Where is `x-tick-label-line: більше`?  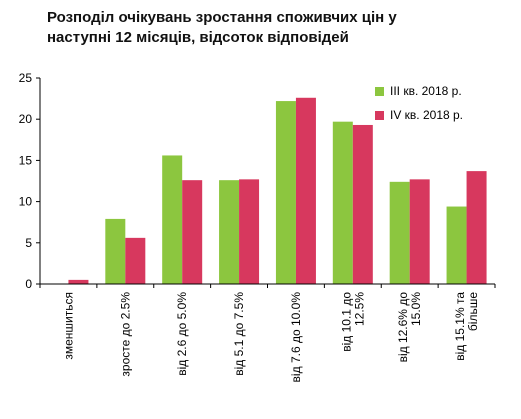
x-tick-label-line: більше is located at coordinates (473, 311).